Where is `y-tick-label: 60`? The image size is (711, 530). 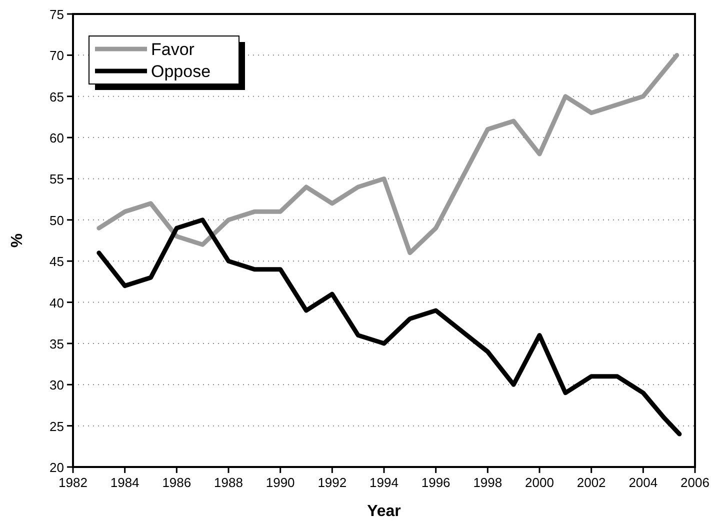
y-tick-label: 60 is located at coordinates (57, 138).